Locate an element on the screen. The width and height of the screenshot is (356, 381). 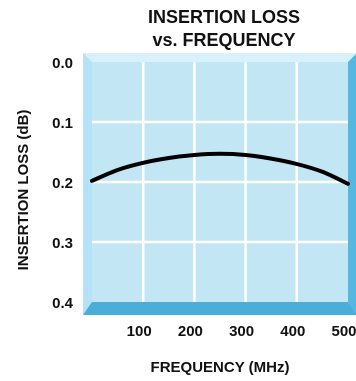
plot-bevel-top is located at coordinates (219, 57).